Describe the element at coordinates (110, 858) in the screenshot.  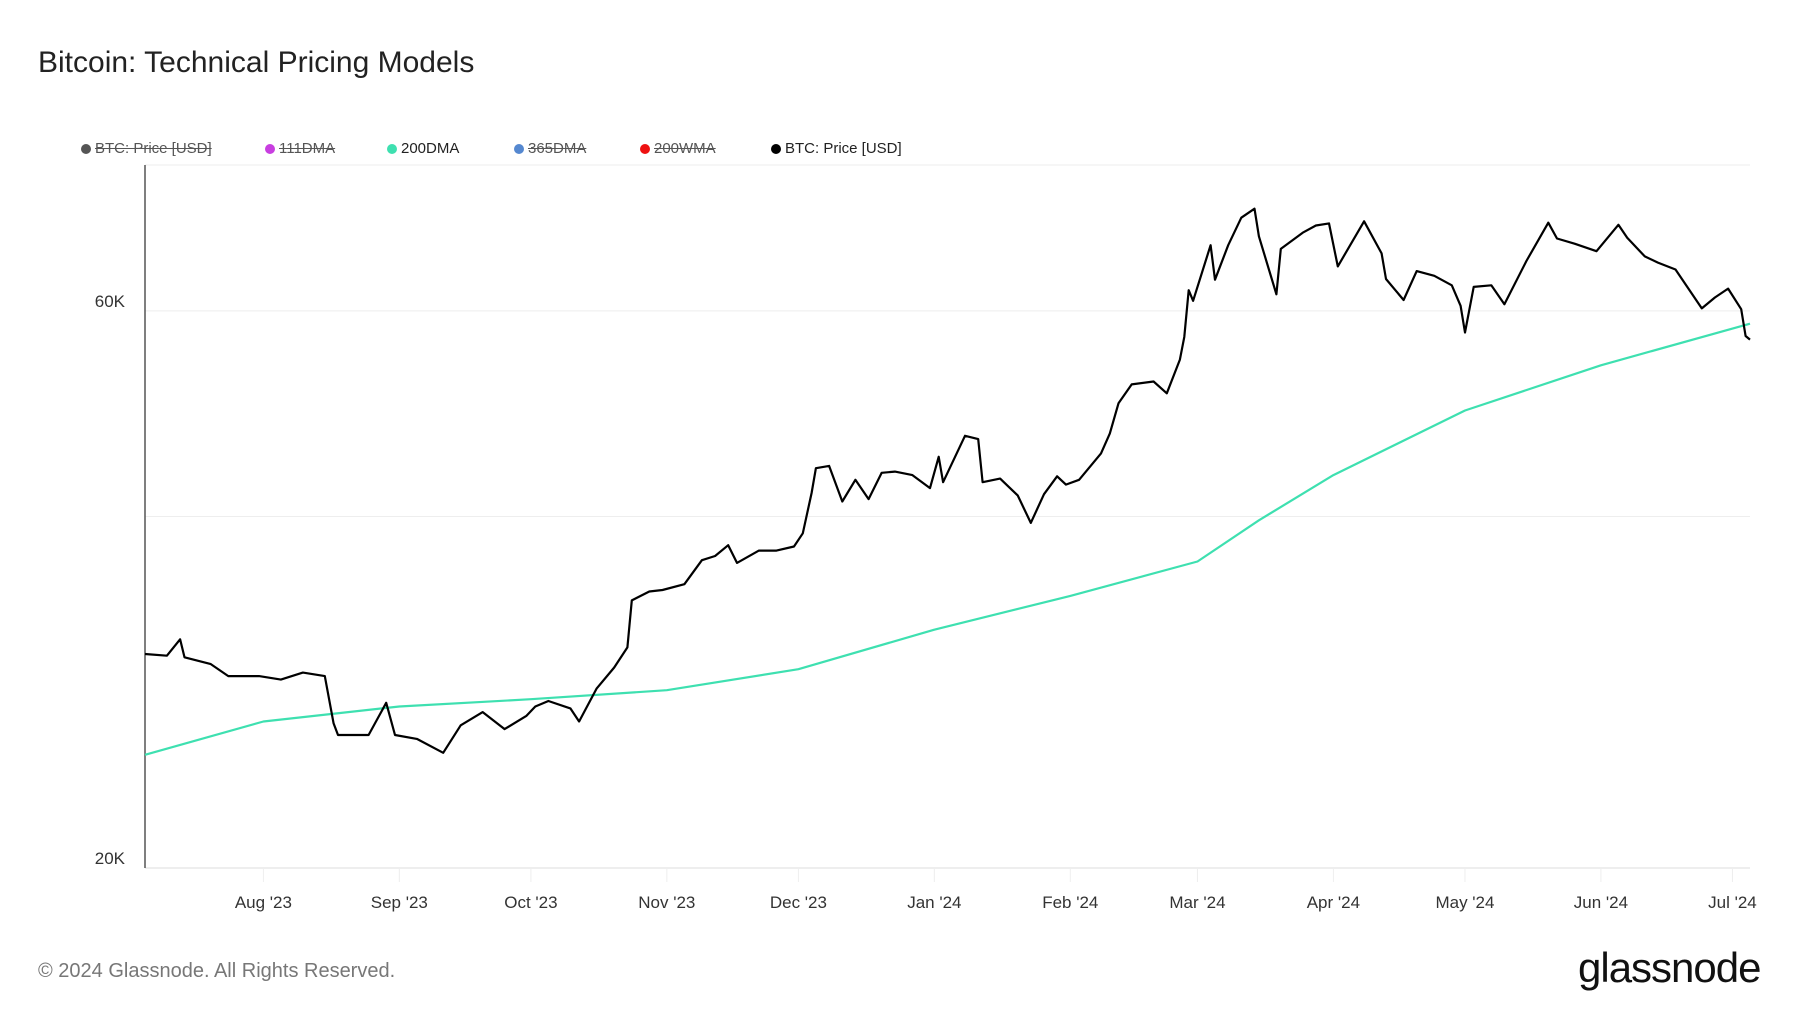
I see `y-tick-label: 20K` at that location.